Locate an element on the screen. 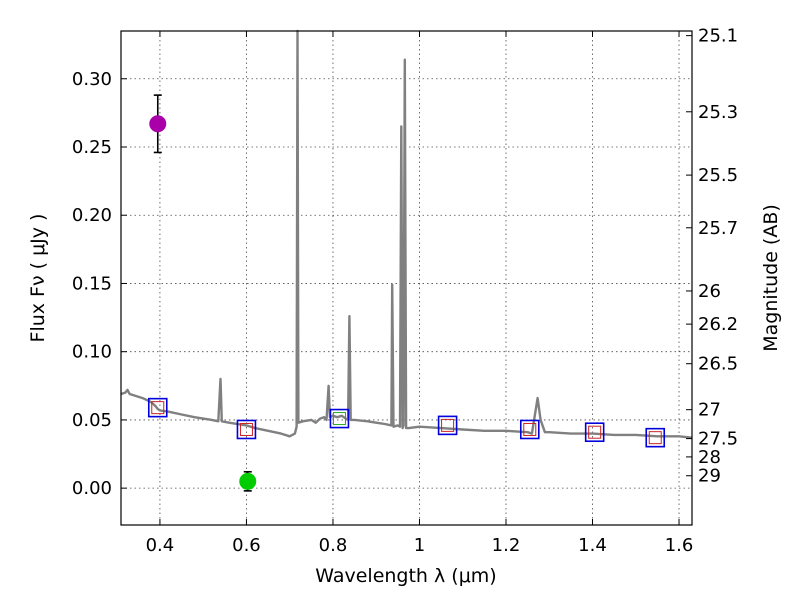 The image size is (800, 600). right-tick-label: 25.5 is located at coordinates (718, 175).